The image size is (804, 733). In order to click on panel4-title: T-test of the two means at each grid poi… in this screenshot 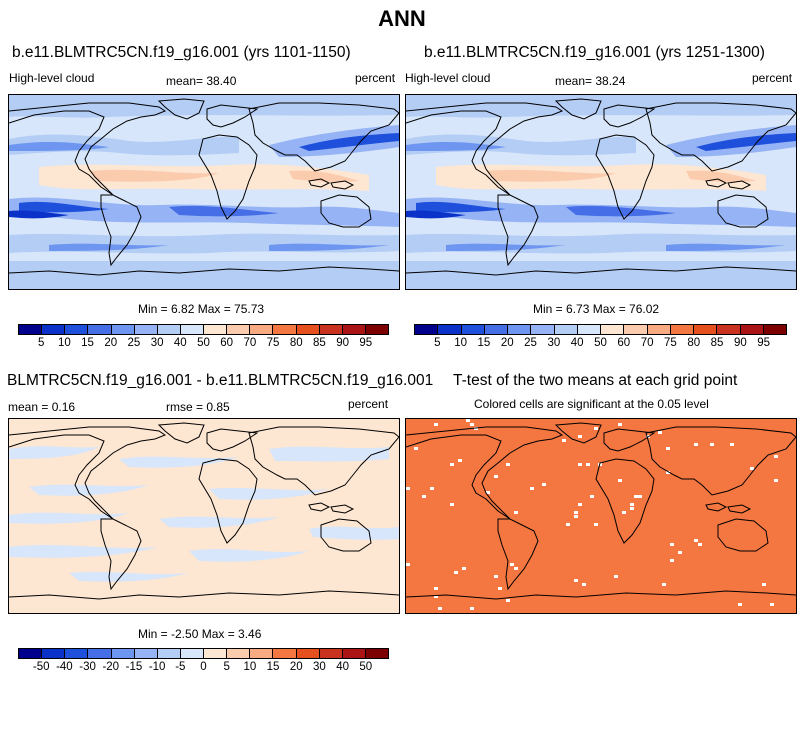, I will do `click(595, 380)`.